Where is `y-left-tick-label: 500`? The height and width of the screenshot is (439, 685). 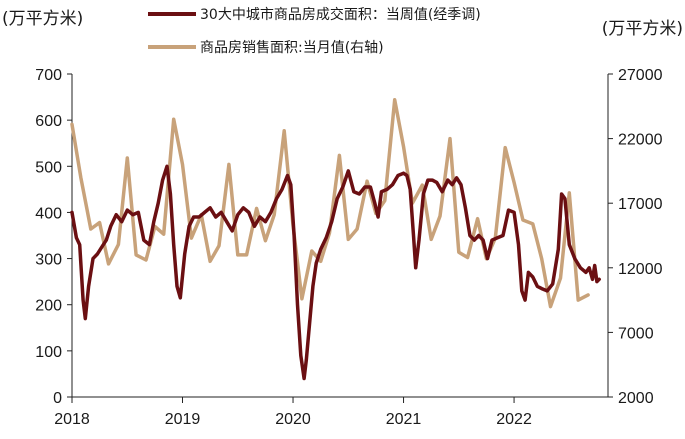 y-left-tick-label: 500 is located at coordinates (48, 167).